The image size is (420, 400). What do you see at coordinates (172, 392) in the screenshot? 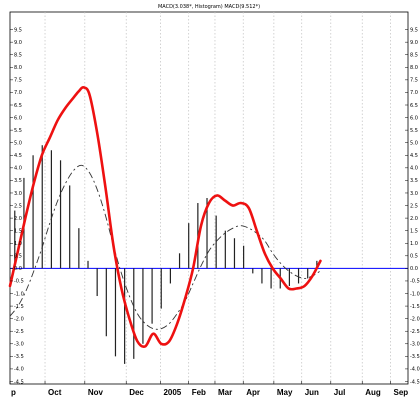
I see `x-tick-label: 2005` at bounding box center [172, 392].